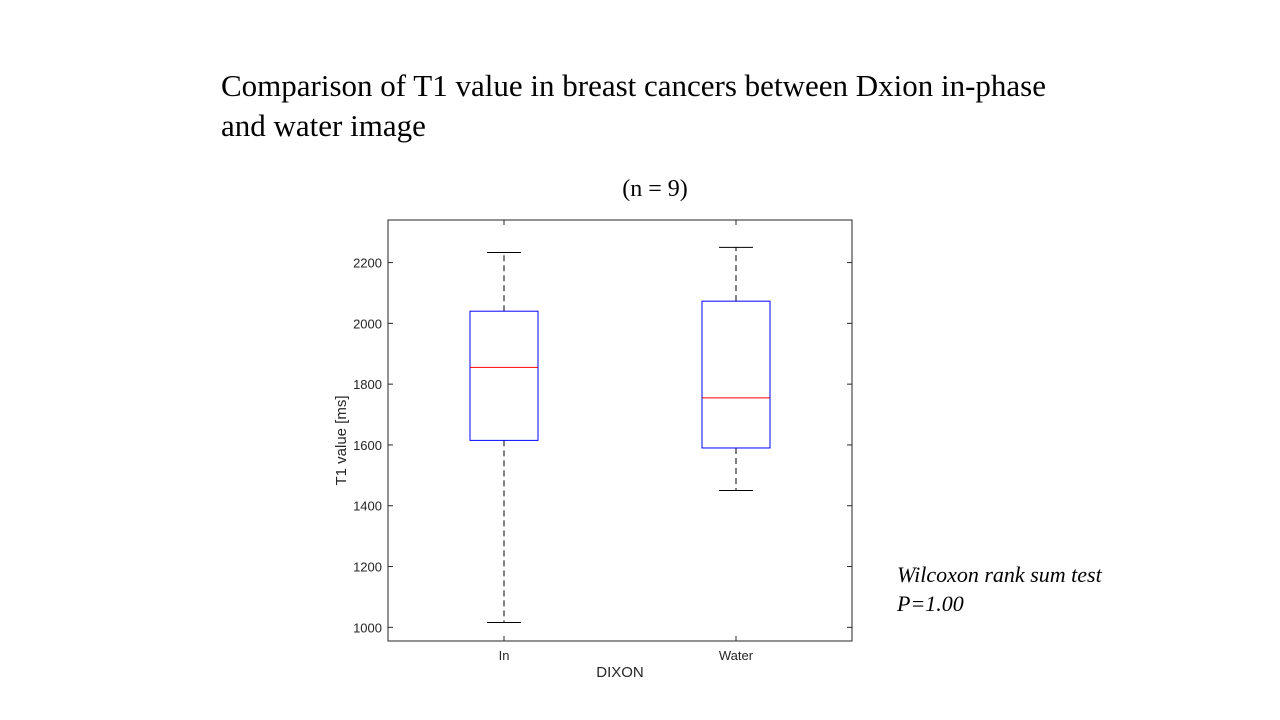 The image size is (1280, 720). Describe the element at coordinates (999, 574) in the screenshot. I see `test-name: Wilcoxon rank sum test` at that location.